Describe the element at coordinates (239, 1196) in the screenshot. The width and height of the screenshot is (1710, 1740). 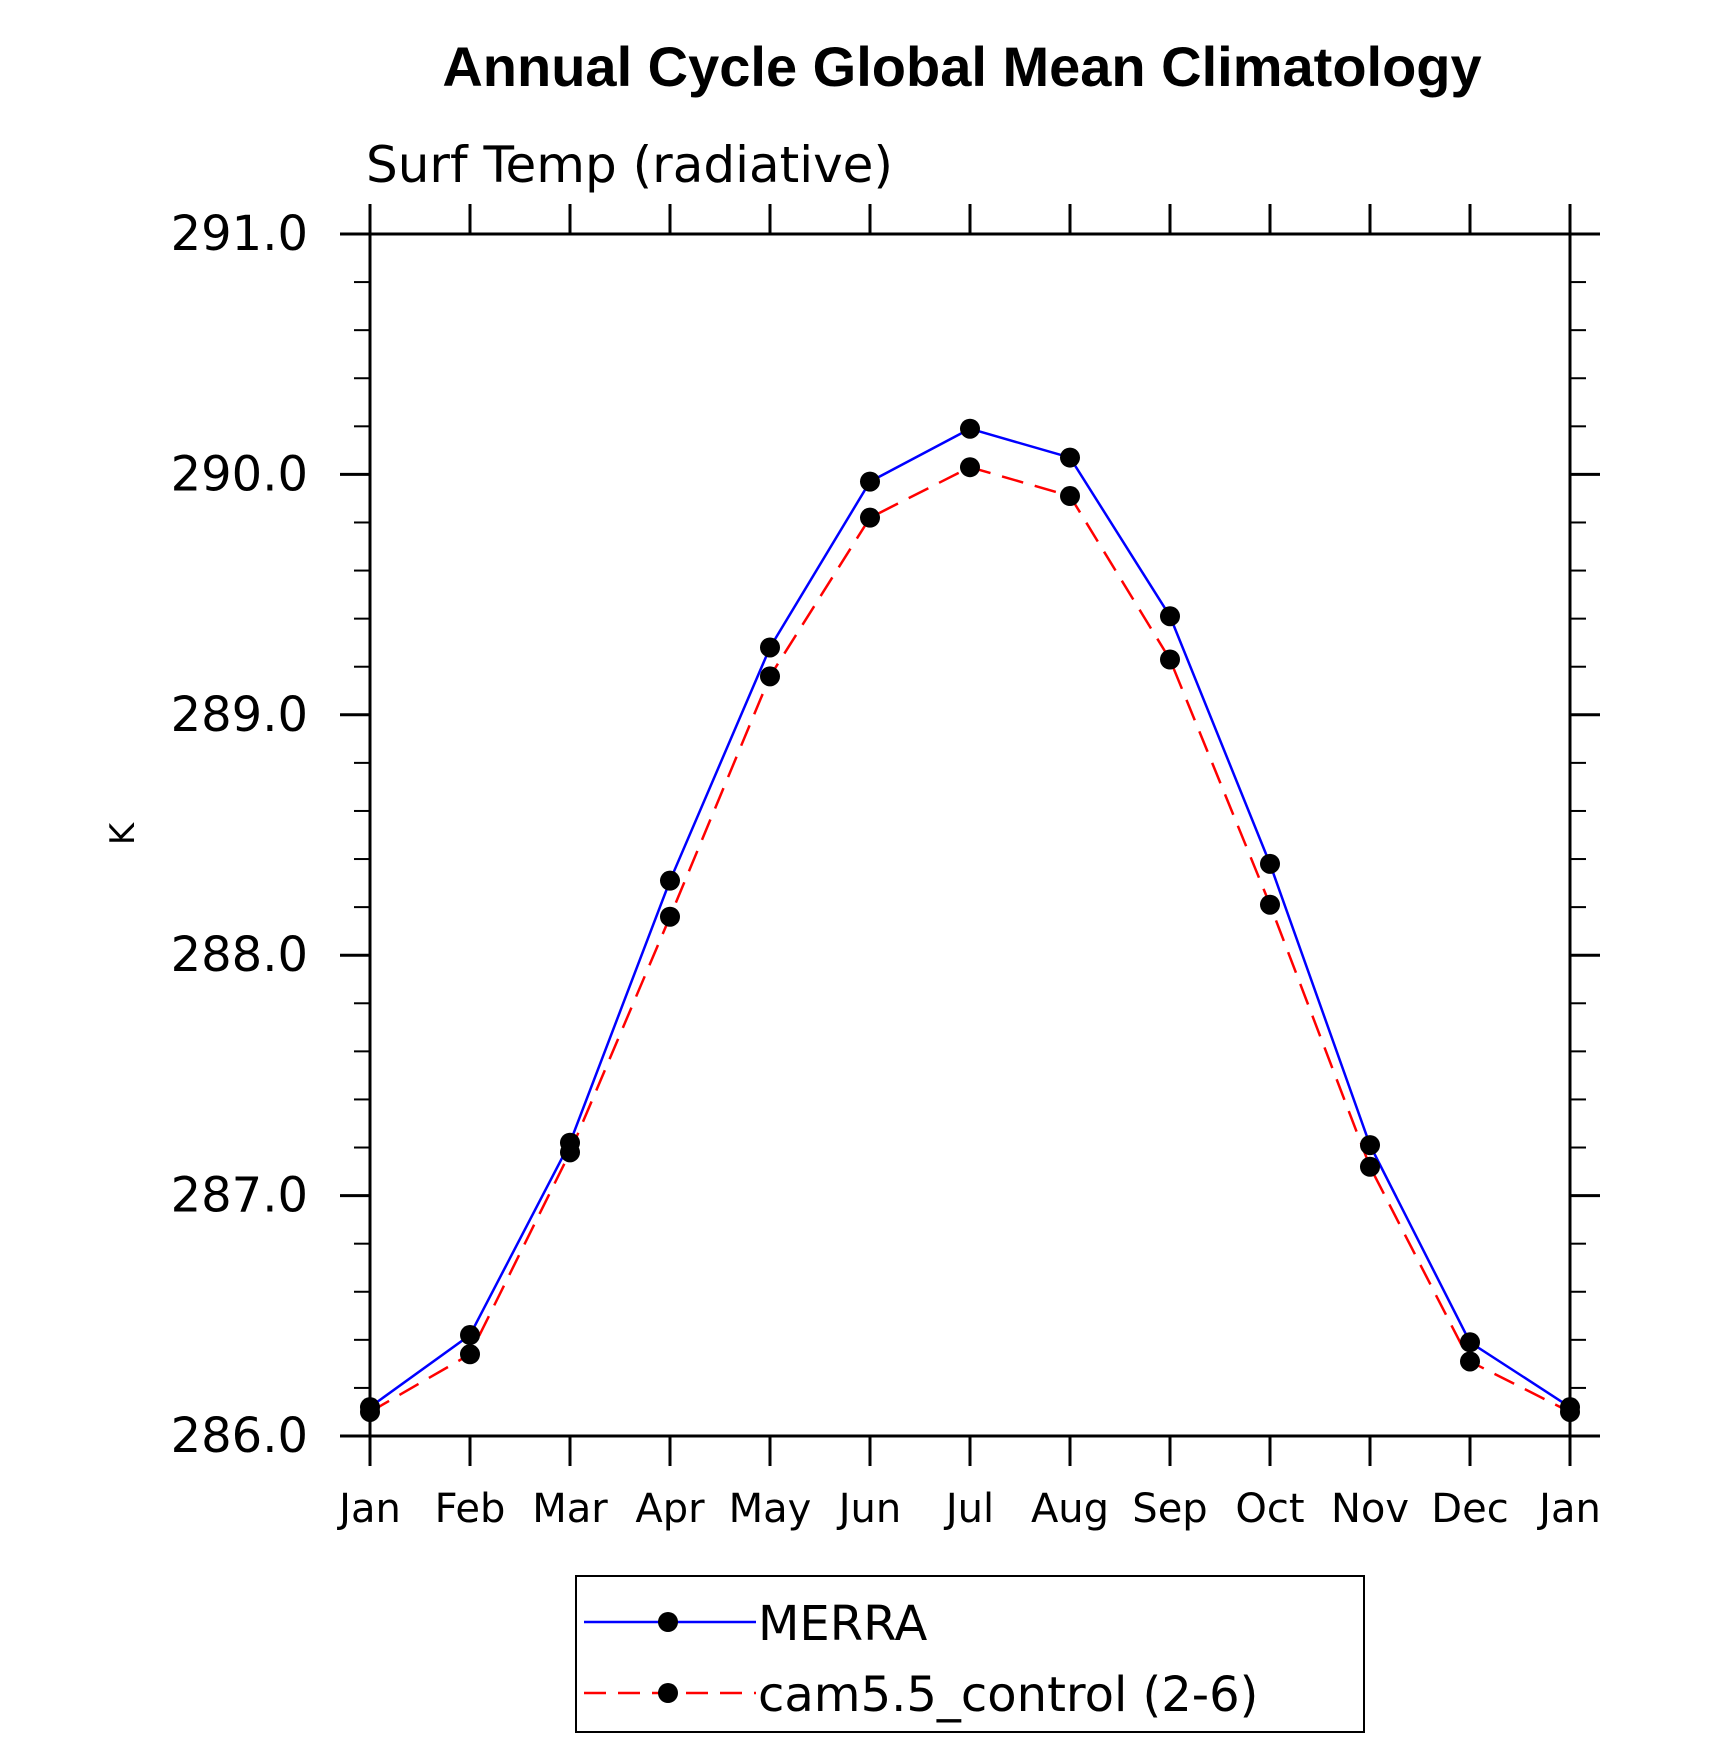
I see `y-tick-label: 287.0` at that location.